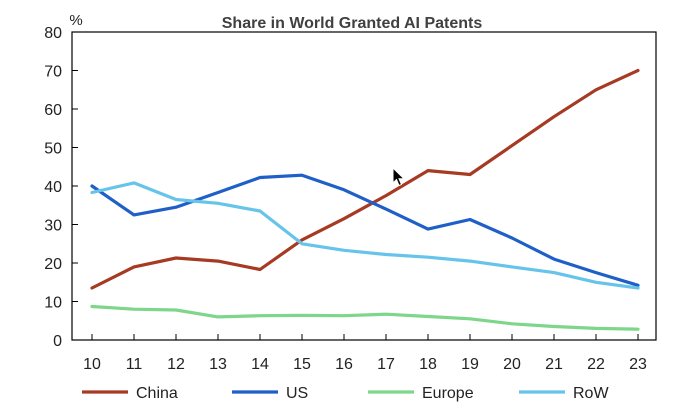  What do you see at coordinates (176, 364) in the screenshot?
I see `x-tick-label: 12` at bounding box center [176, 364].